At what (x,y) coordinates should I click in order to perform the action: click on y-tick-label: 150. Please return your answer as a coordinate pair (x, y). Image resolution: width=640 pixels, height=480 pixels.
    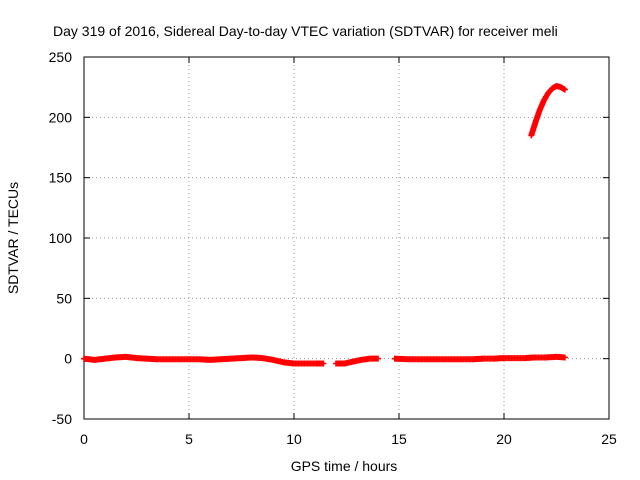
    Looking at the image, I should click on (61, 178).